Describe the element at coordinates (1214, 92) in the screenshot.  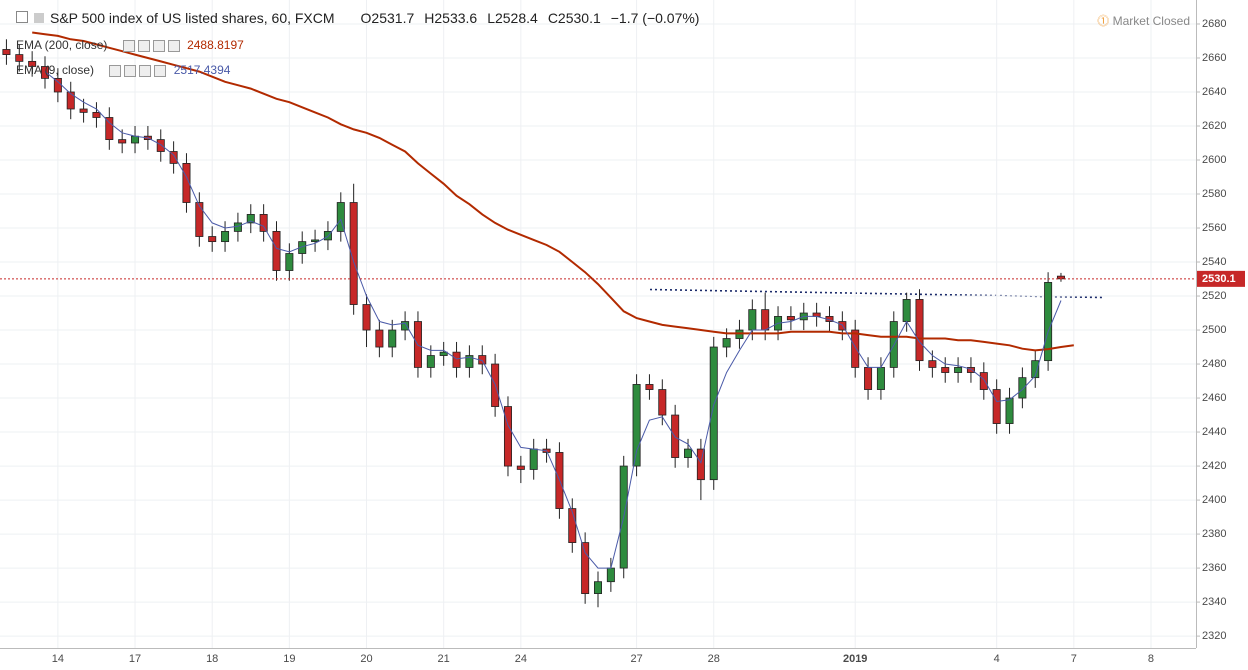
I see `y-tick-label: 2640` at that location.